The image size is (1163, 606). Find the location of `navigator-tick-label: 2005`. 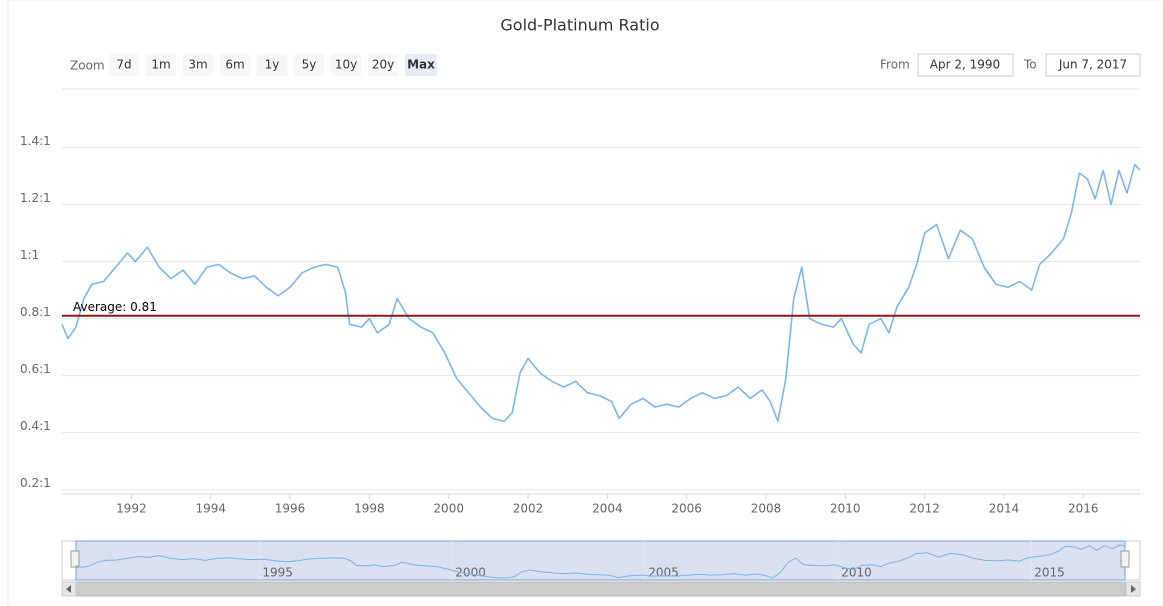

navigator-tick-label: 2005 is located at coordinates (663, 573).